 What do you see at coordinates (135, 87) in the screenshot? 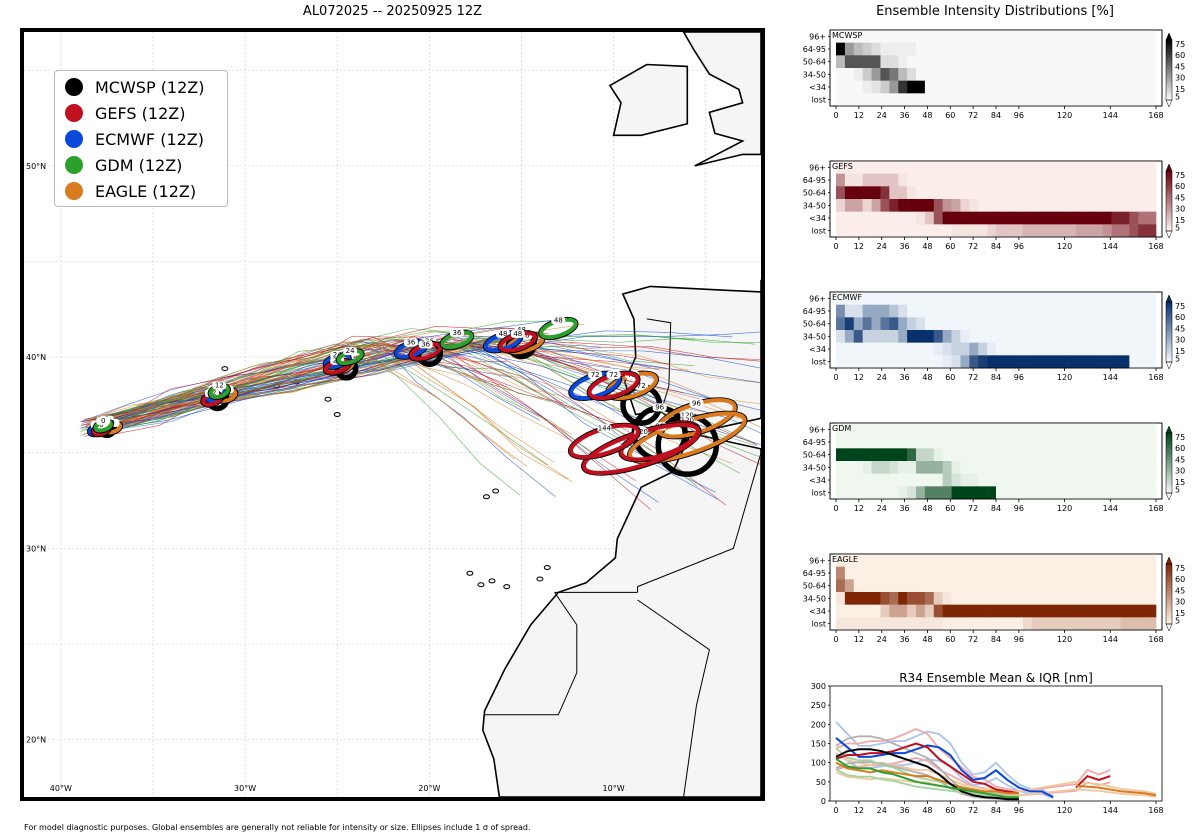
I see `legend-item-mcwsp: MCWSP (12Z)` at bounding box center [135, 87].